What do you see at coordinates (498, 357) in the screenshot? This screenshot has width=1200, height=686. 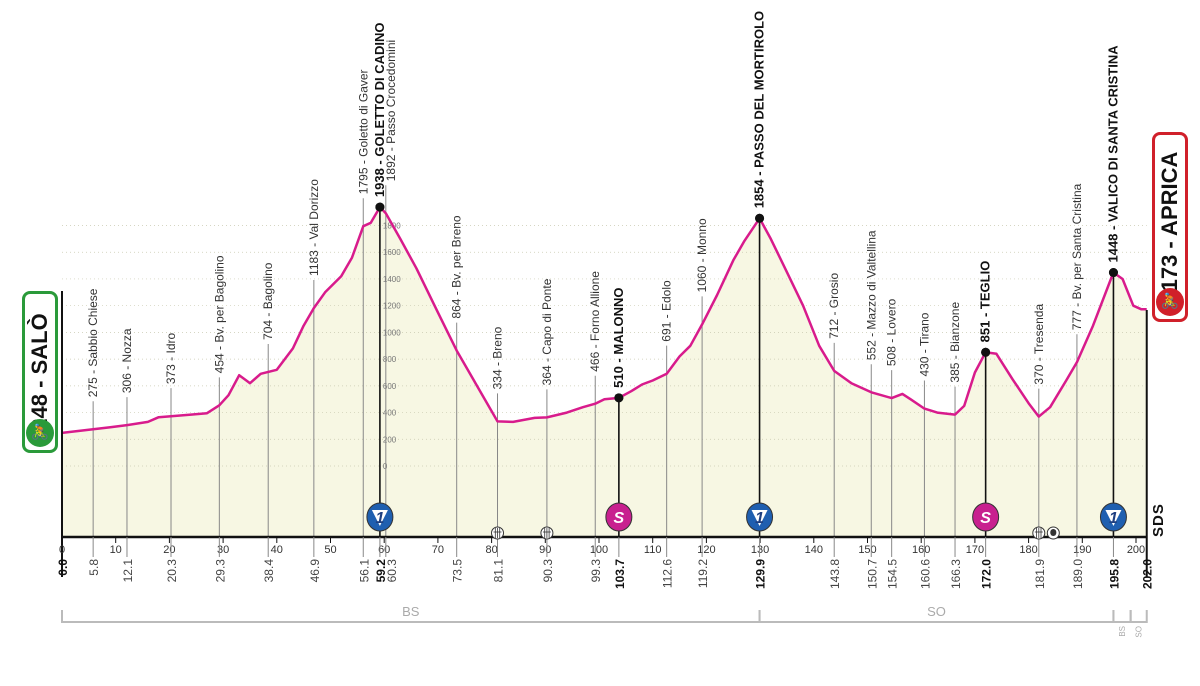 I see `point-label: 334 - Breno` at bounding box center [498, 357].